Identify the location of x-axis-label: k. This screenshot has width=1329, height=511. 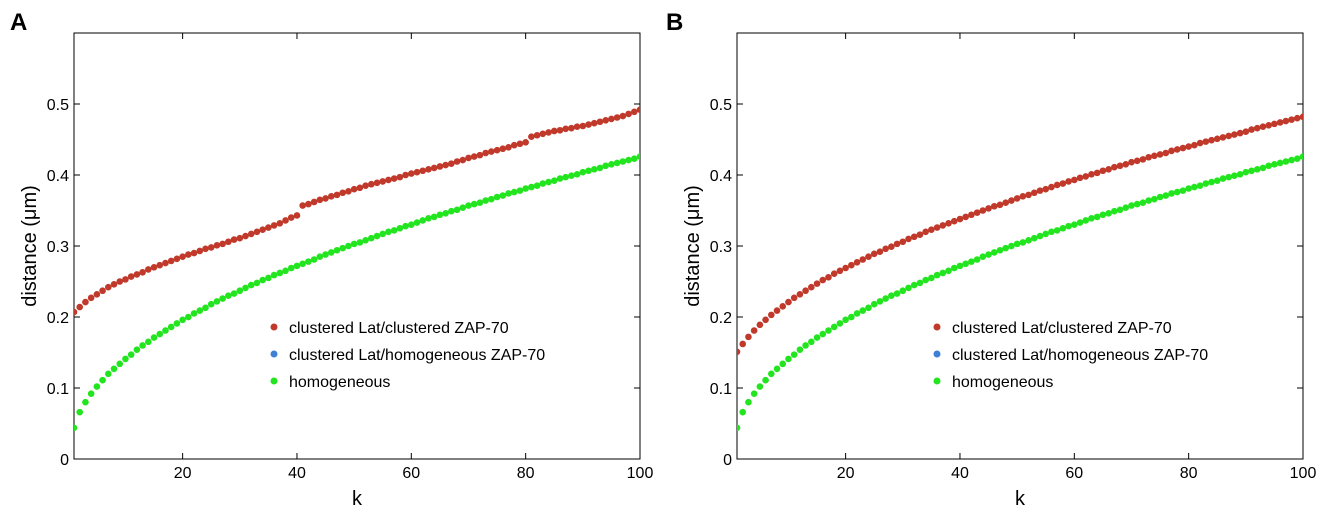
(1020, 499).